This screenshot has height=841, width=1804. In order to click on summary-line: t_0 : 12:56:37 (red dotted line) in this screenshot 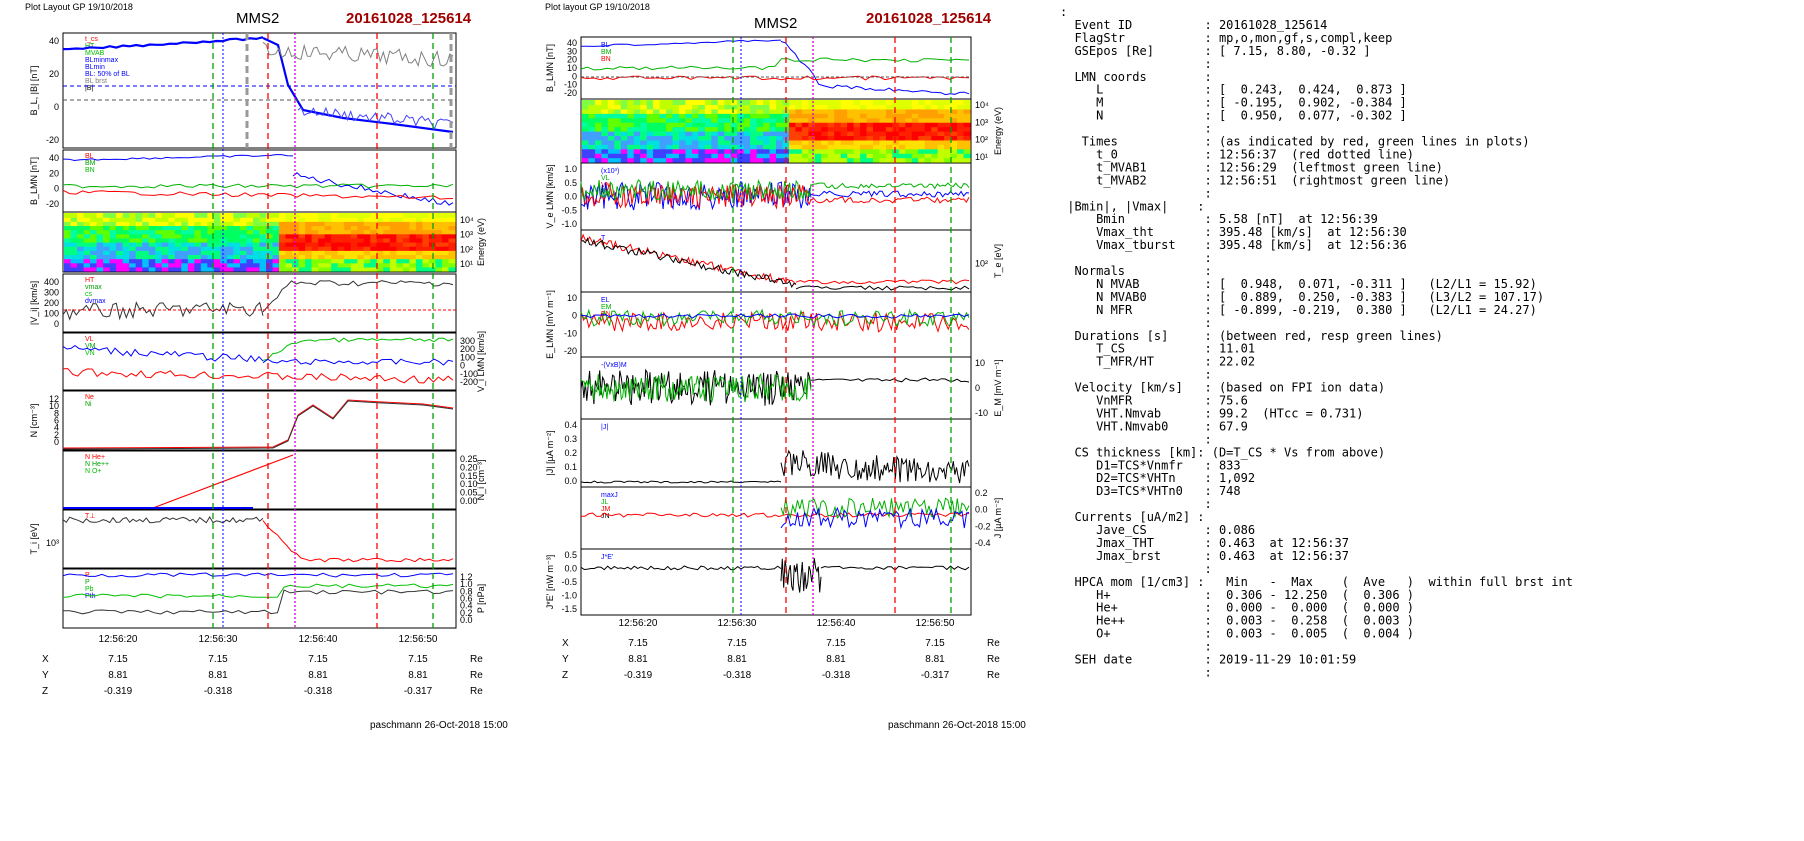, I will do `click(1237, 154)`.